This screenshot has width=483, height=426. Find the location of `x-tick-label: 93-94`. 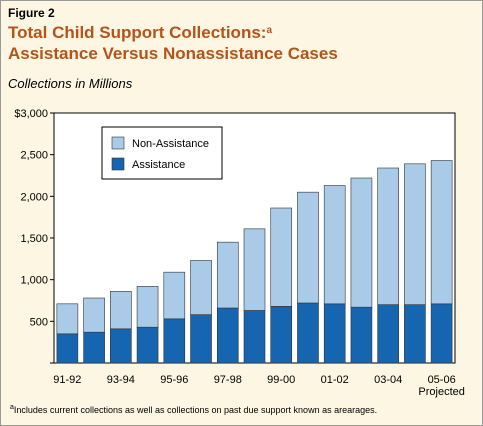

x-tick-label: 93-94 is located at coordinates (121, 380).